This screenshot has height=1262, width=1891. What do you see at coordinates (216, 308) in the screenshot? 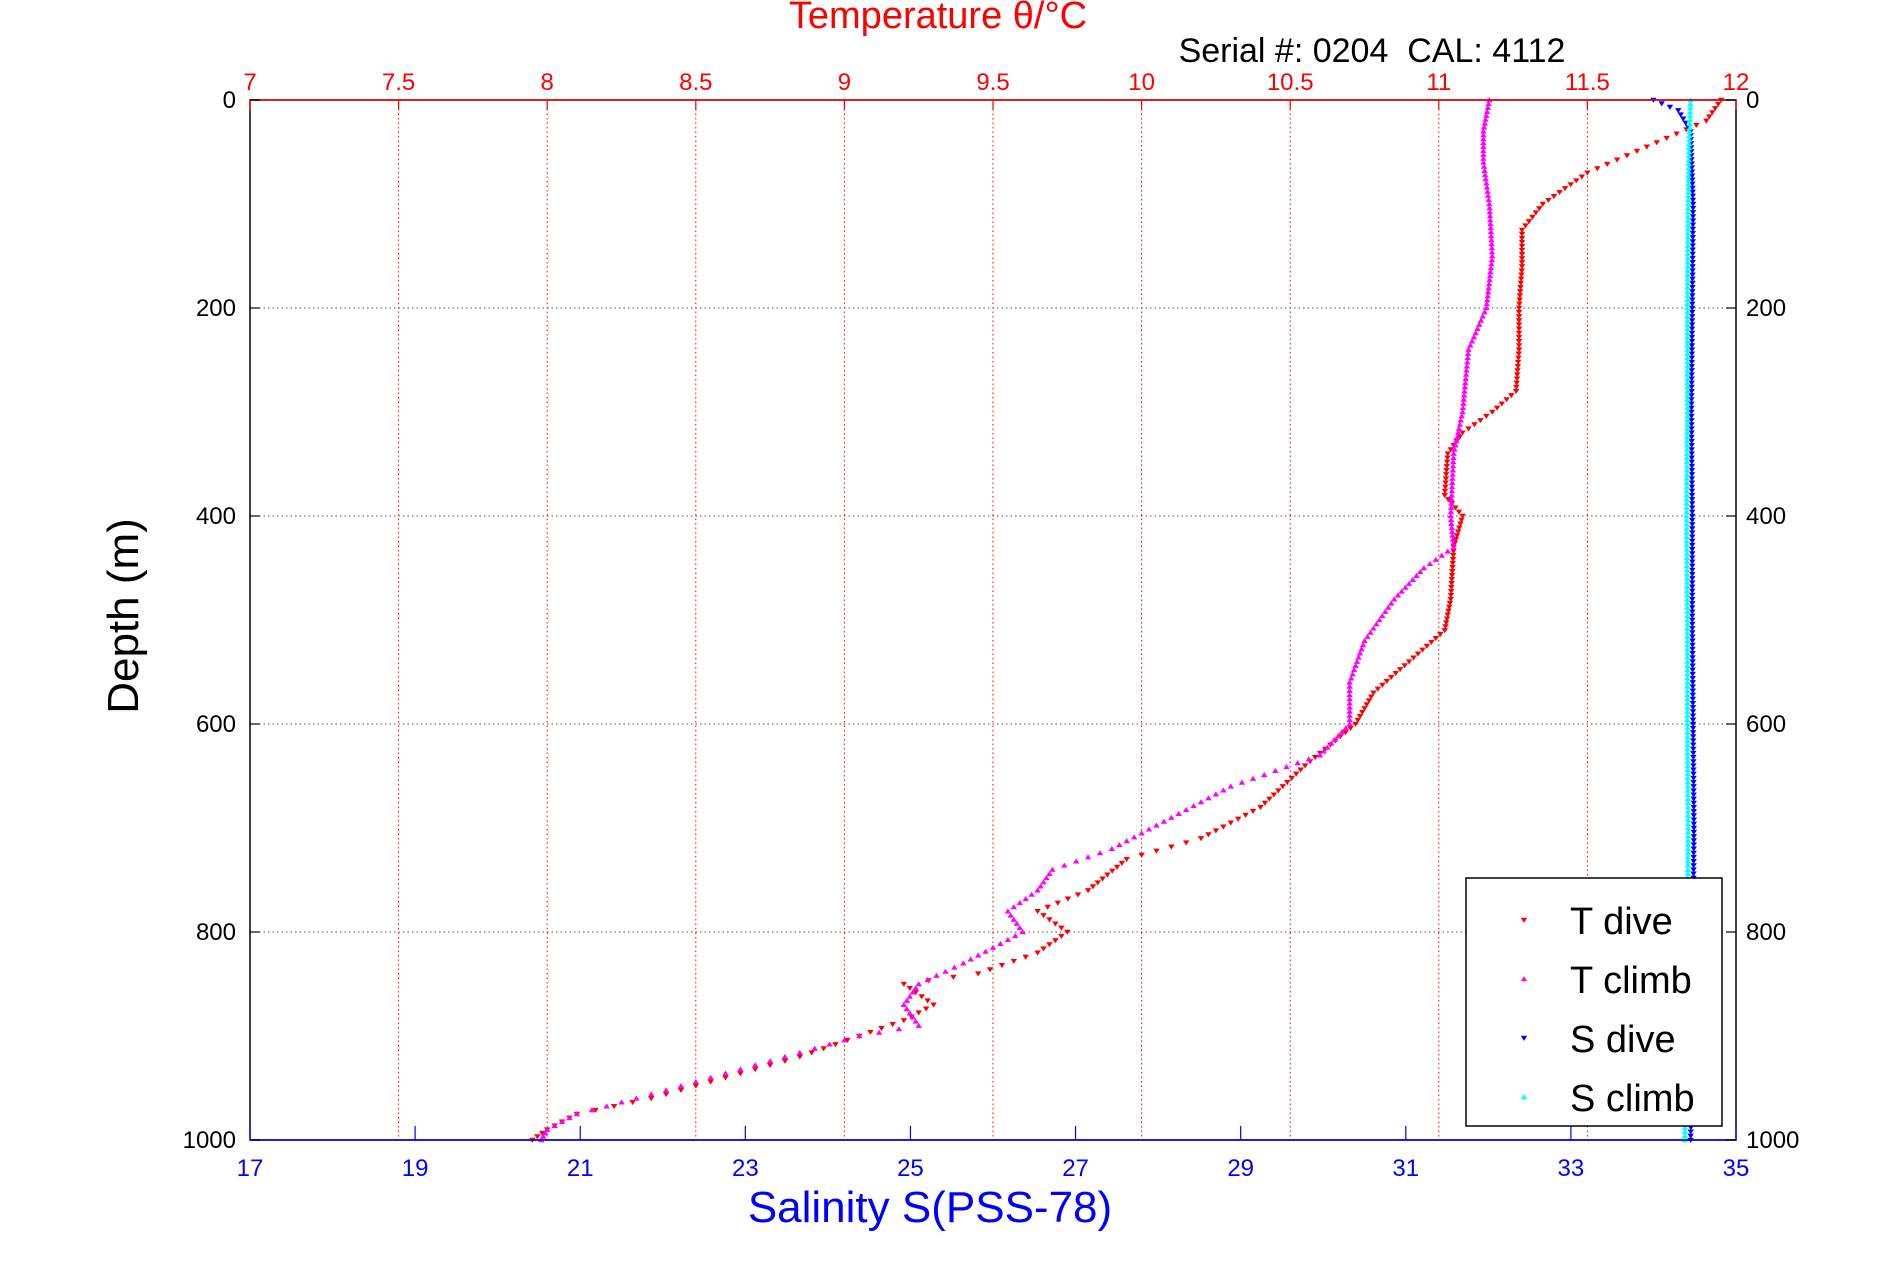
I see `depth-tick-label-left: 200` at bounding box center [216, 308].